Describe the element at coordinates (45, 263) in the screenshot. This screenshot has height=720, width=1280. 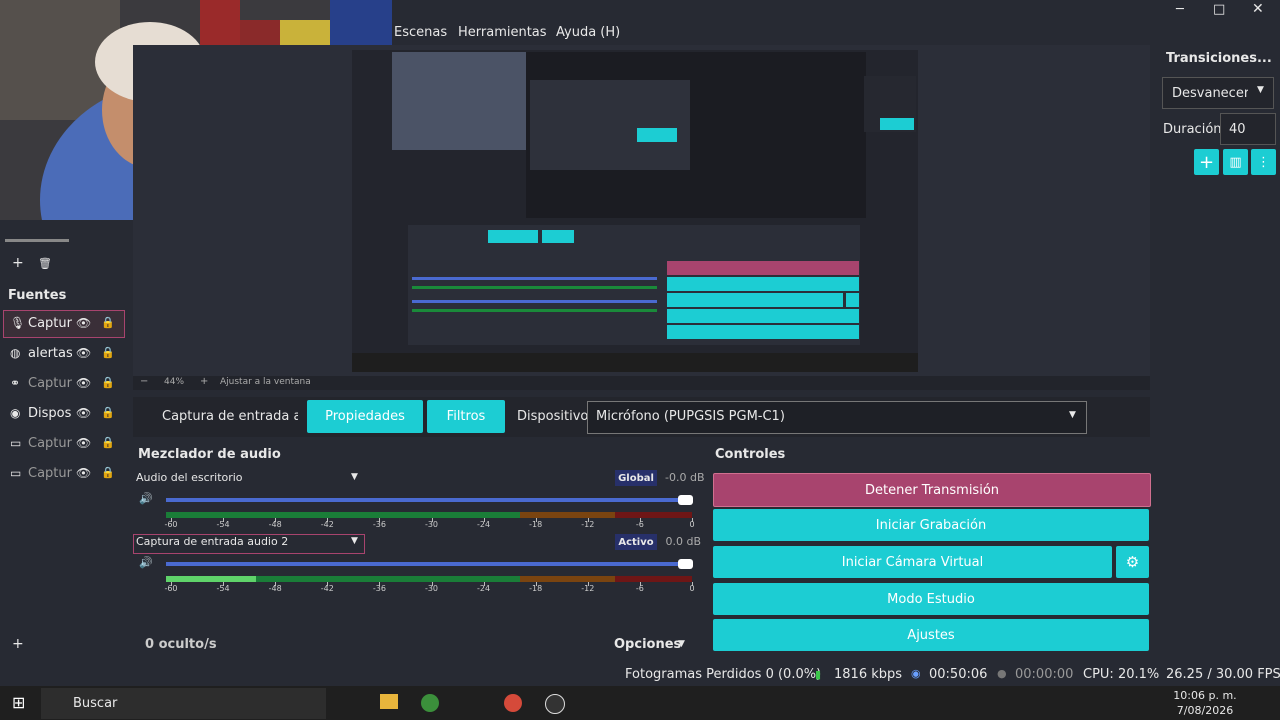
I see `remove-scene: 🗑` at that location.